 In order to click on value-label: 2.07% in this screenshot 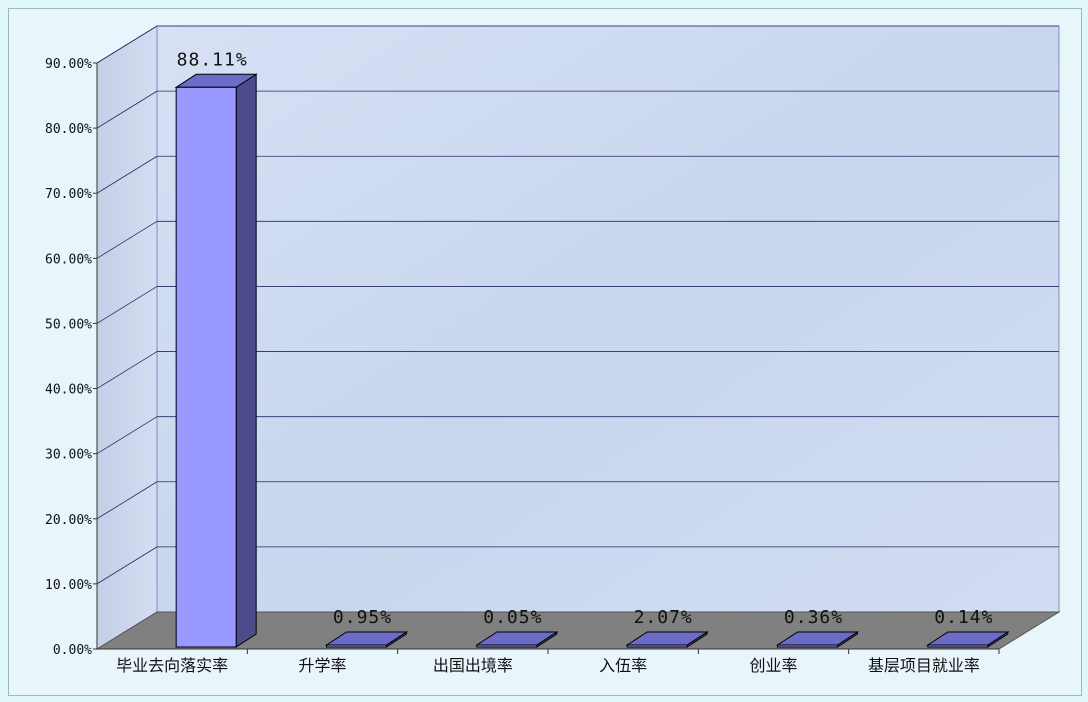, I will do `click(663, 617)`.